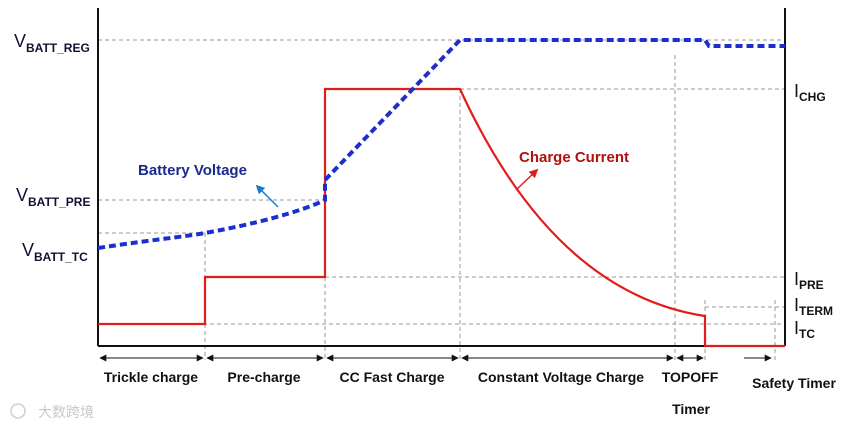 This screenshot has width=850, height=430. I want to click on phase-topoff-label: TOPOFF, so click(690, 377).